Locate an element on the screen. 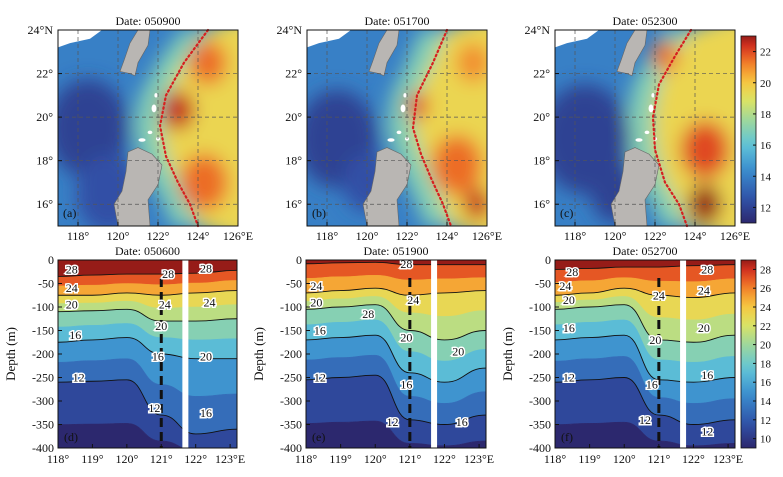 The image size is (783, 477). colorbar-tick-label: 22 is located at coordinates (765, 53).